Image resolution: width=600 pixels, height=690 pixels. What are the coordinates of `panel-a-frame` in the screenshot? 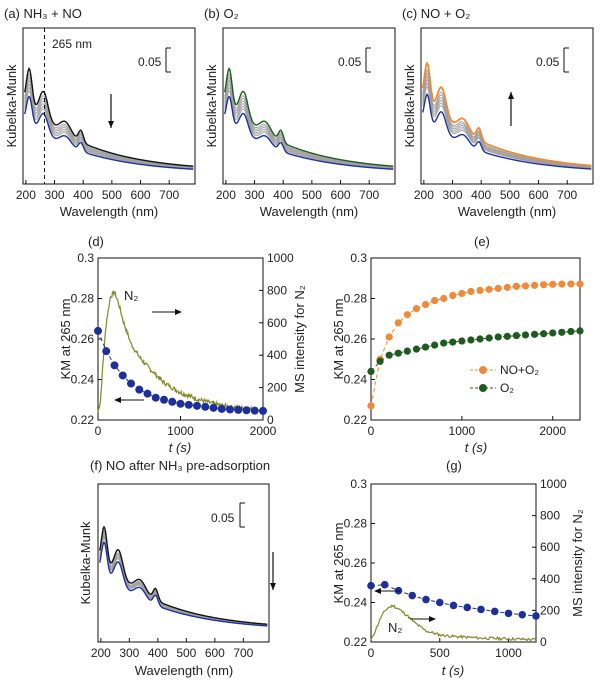 It's located at (109, 106).